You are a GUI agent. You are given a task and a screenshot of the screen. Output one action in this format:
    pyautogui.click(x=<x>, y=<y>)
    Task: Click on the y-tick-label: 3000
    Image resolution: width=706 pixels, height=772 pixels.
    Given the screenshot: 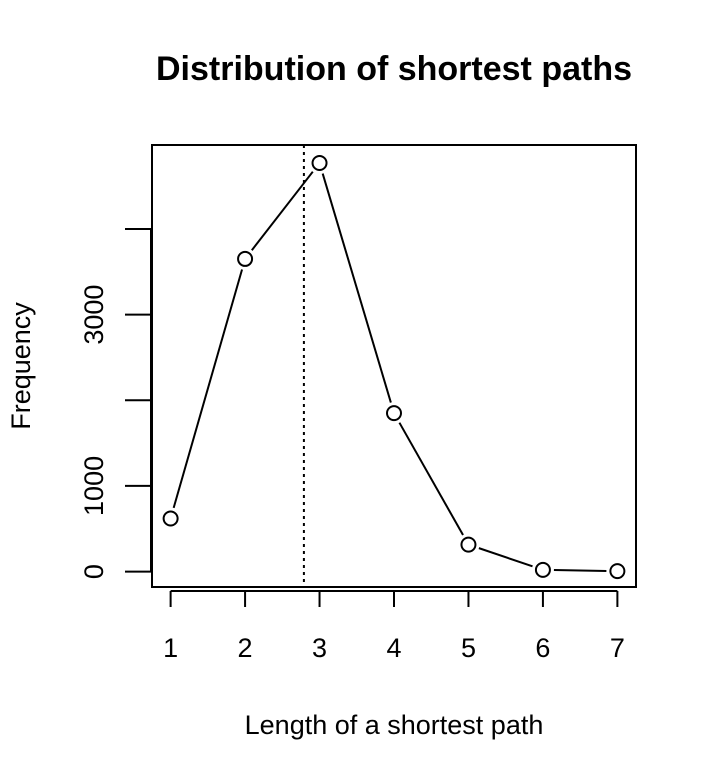 What is the action you would take?
    pyautogui.click(x=94, y=315)
    